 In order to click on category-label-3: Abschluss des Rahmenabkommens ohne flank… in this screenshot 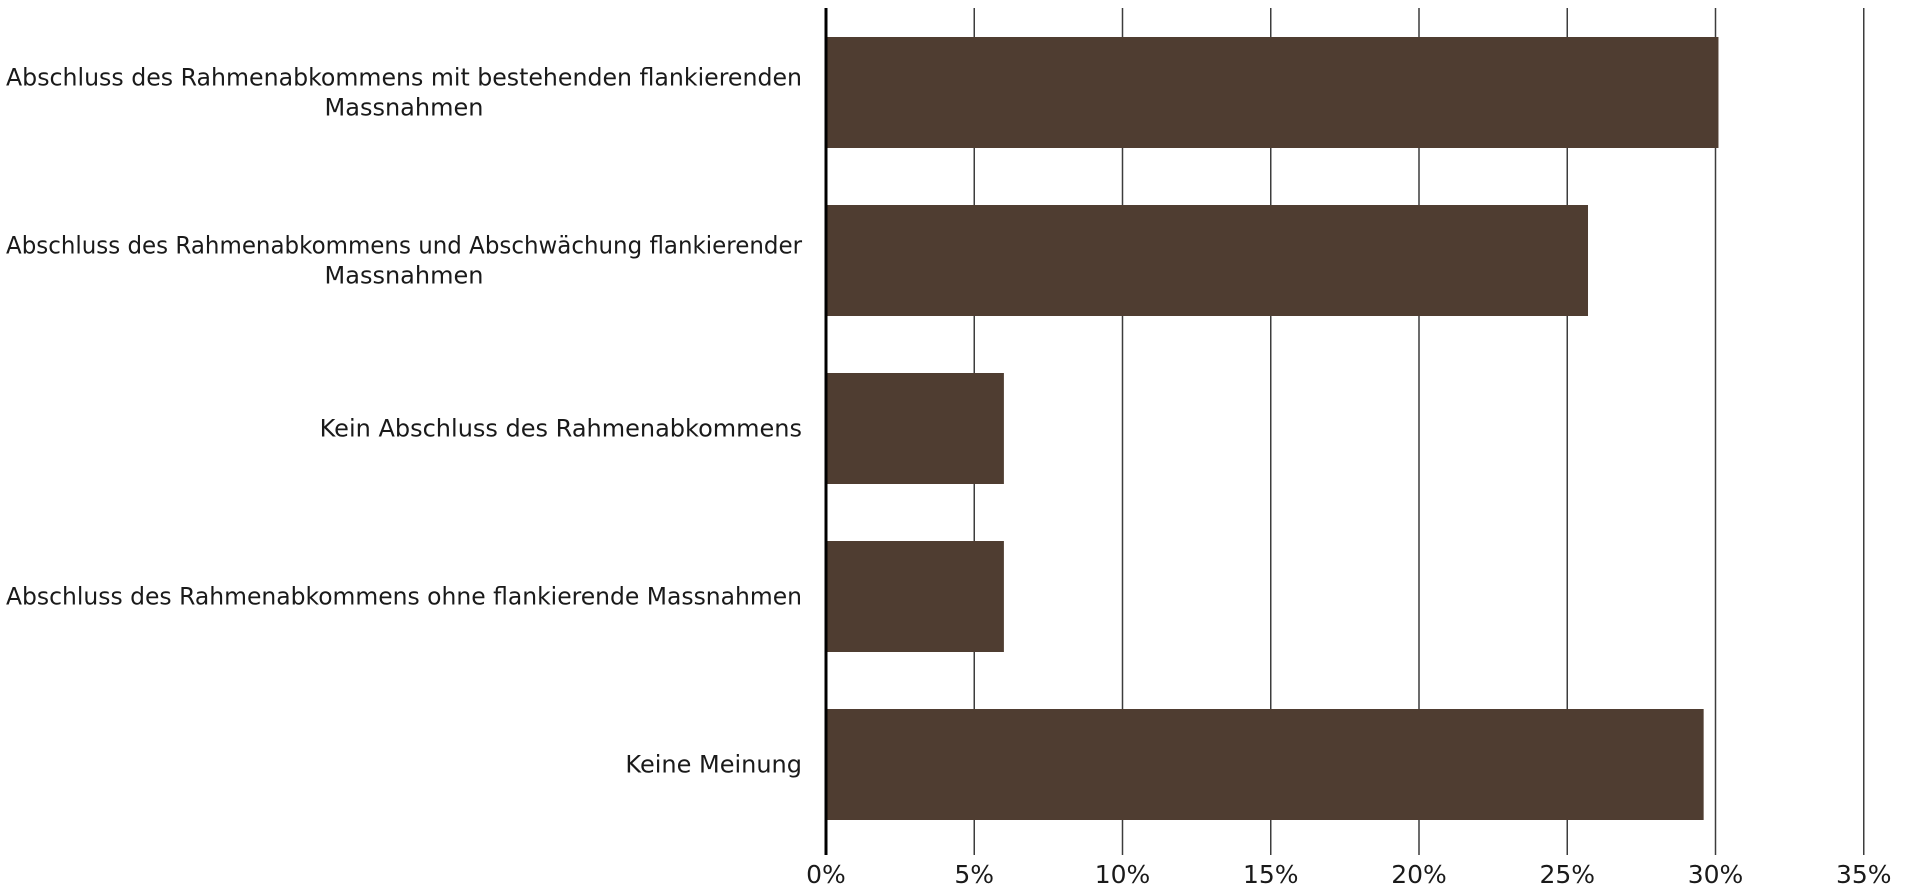, I will do `click(404, 597)`.